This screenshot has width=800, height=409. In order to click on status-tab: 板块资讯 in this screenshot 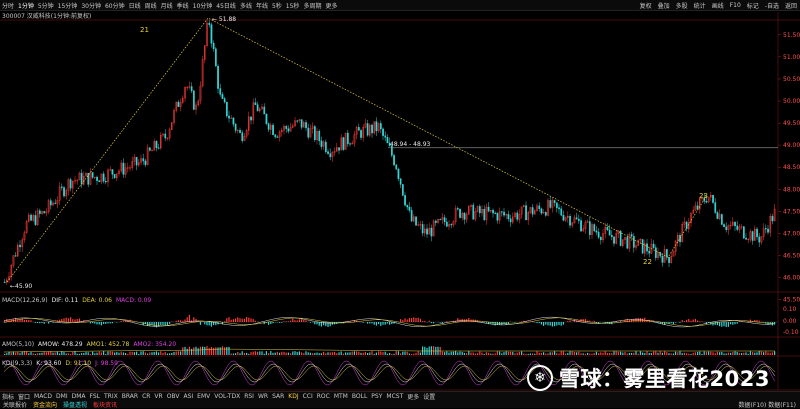, I will do `click(105, 404)`.